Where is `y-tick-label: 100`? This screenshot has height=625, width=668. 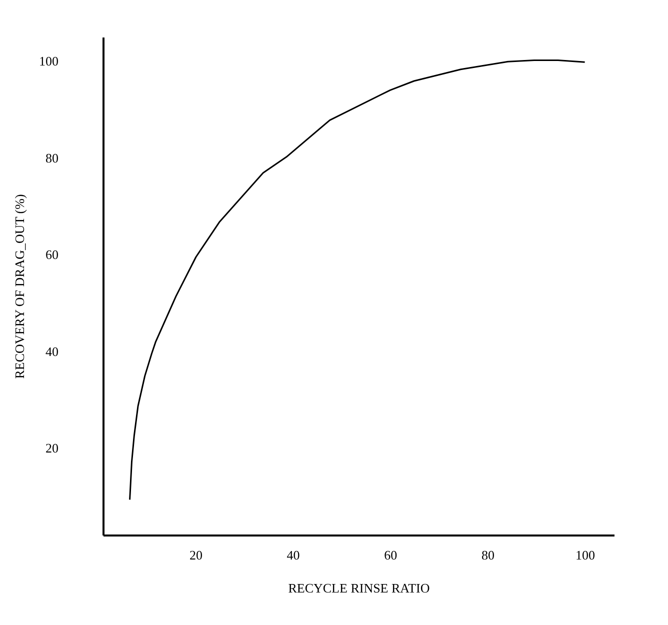 y-tick-label: 100 is located at coordinates (48, 61).